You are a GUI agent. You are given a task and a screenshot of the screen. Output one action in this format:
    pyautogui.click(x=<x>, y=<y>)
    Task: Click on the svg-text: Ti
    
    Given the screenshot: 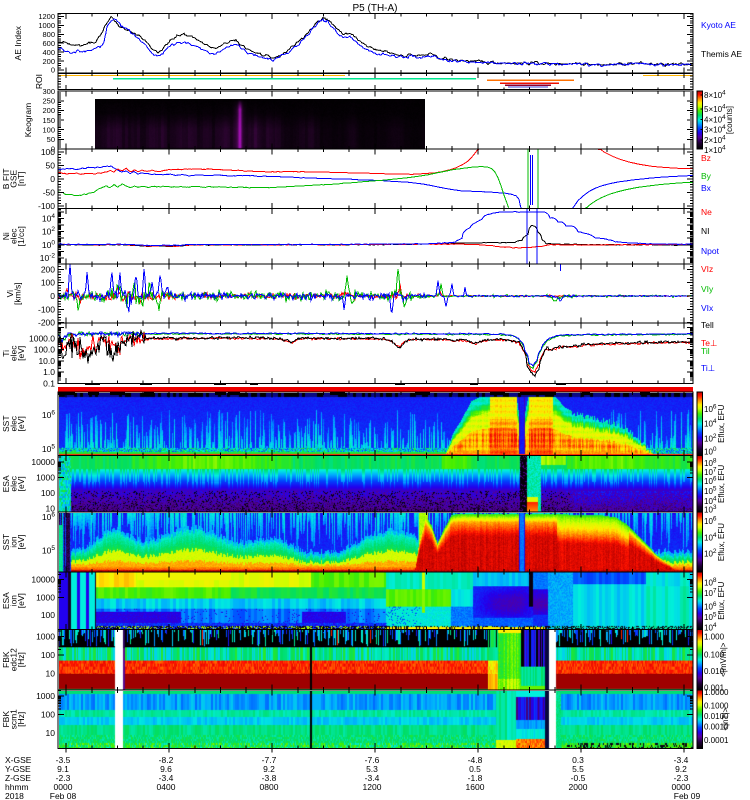 What is the action you would take?
    pyautogui.click(x=6, y=353)
    